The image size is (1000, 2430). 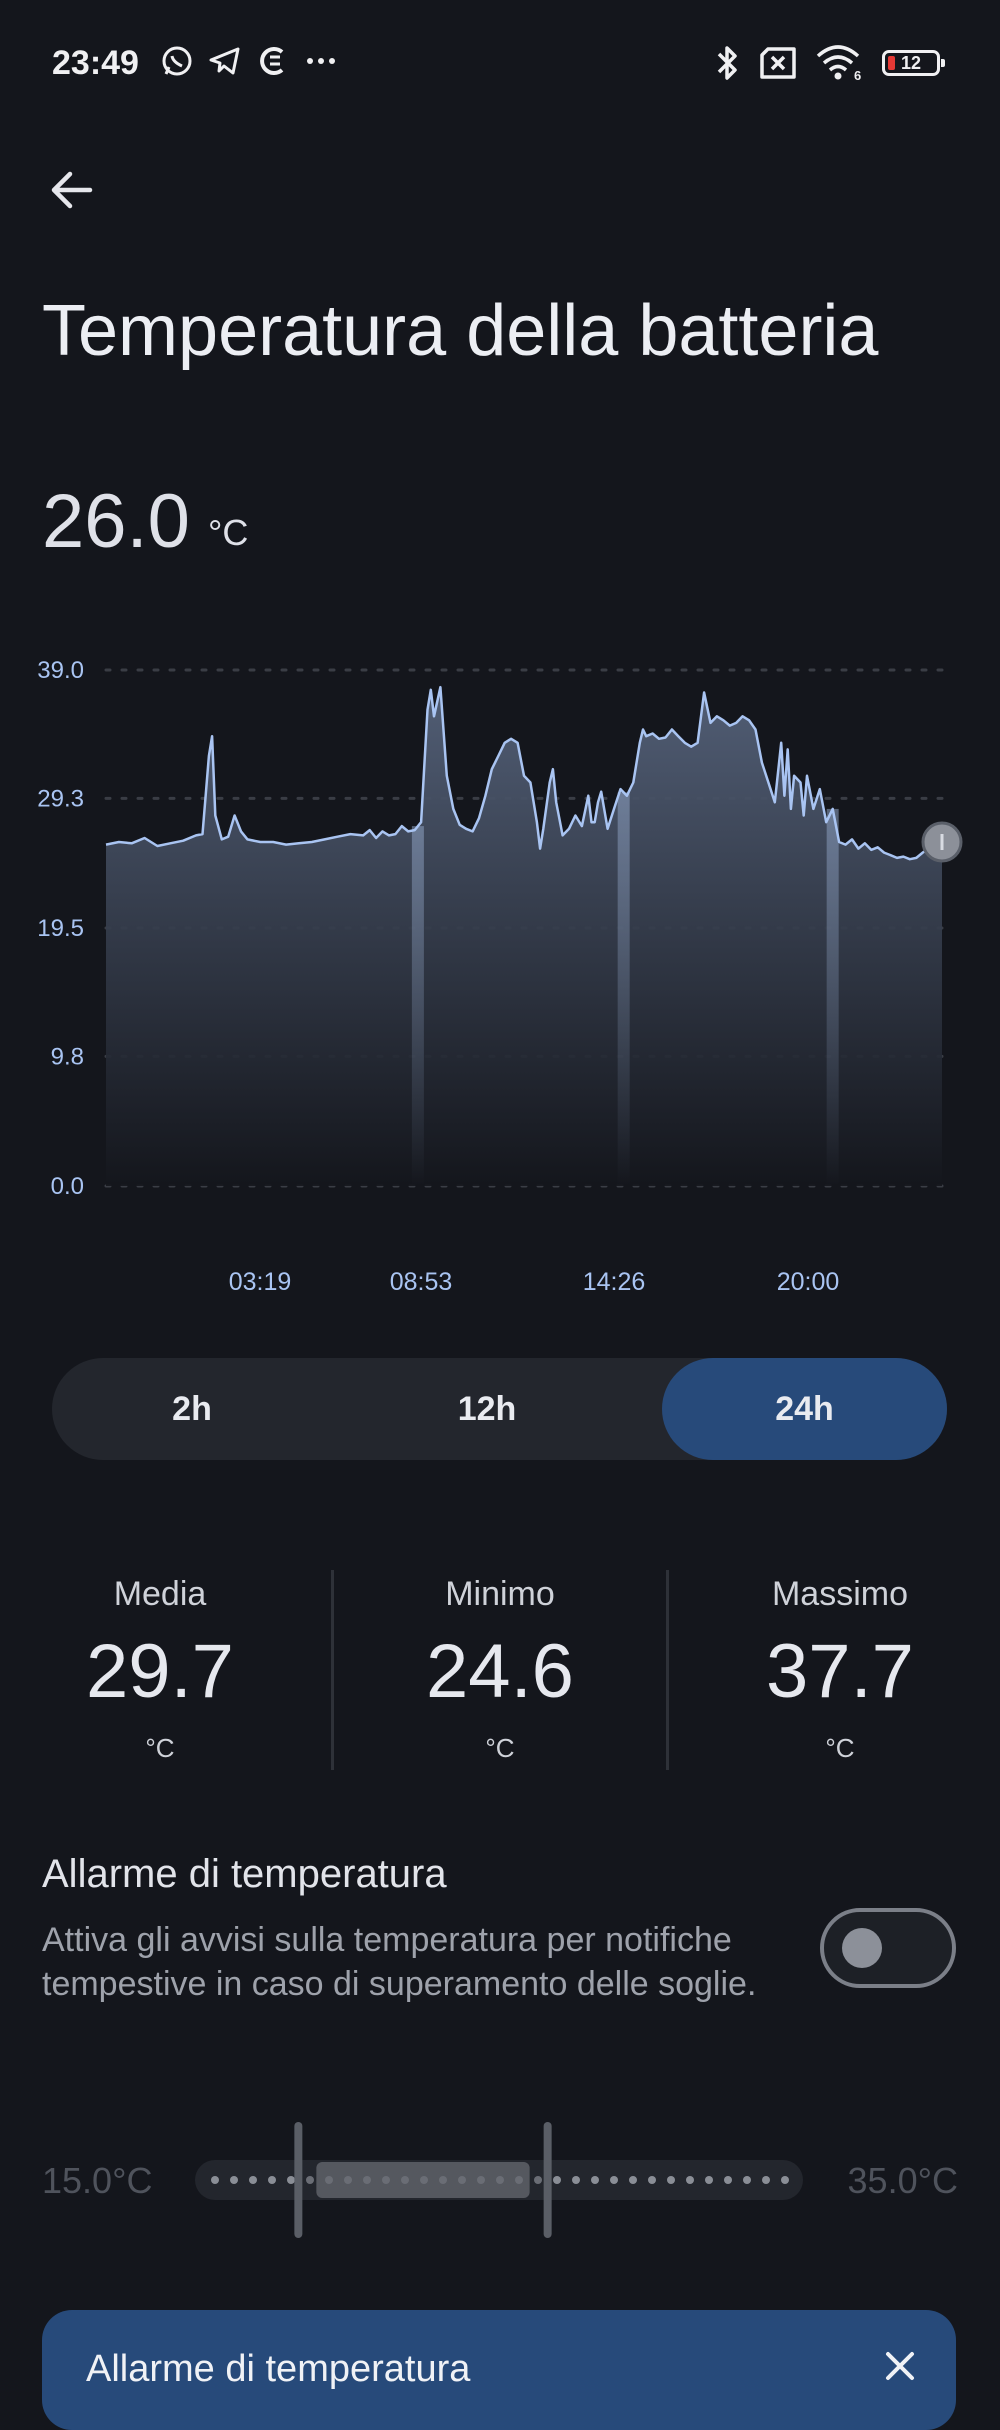 I want to click on y-tick-label: 39.0, so click(x=60, y=670).